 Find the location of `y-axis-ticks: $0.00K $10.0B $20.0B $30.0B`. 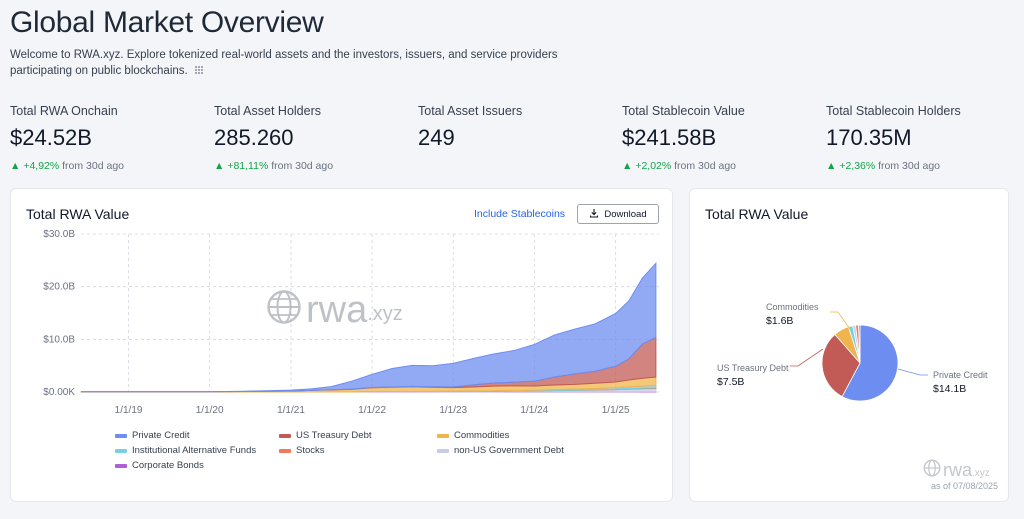

y-axis-ticks: $0.00K $10.0B $20.0B $30.0B is located at coordinates (59, 313).